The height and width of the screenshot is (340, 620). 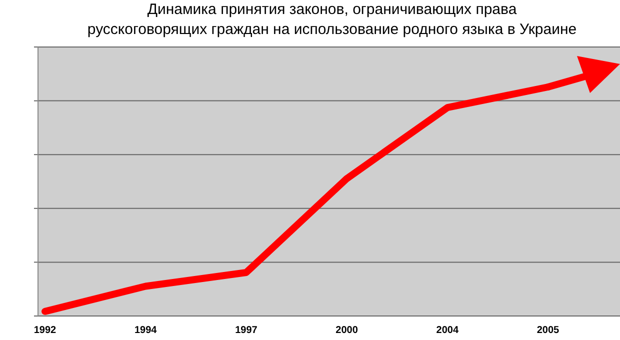 I want to click on x-tick-label: 1997, so click(x=246, y=330).